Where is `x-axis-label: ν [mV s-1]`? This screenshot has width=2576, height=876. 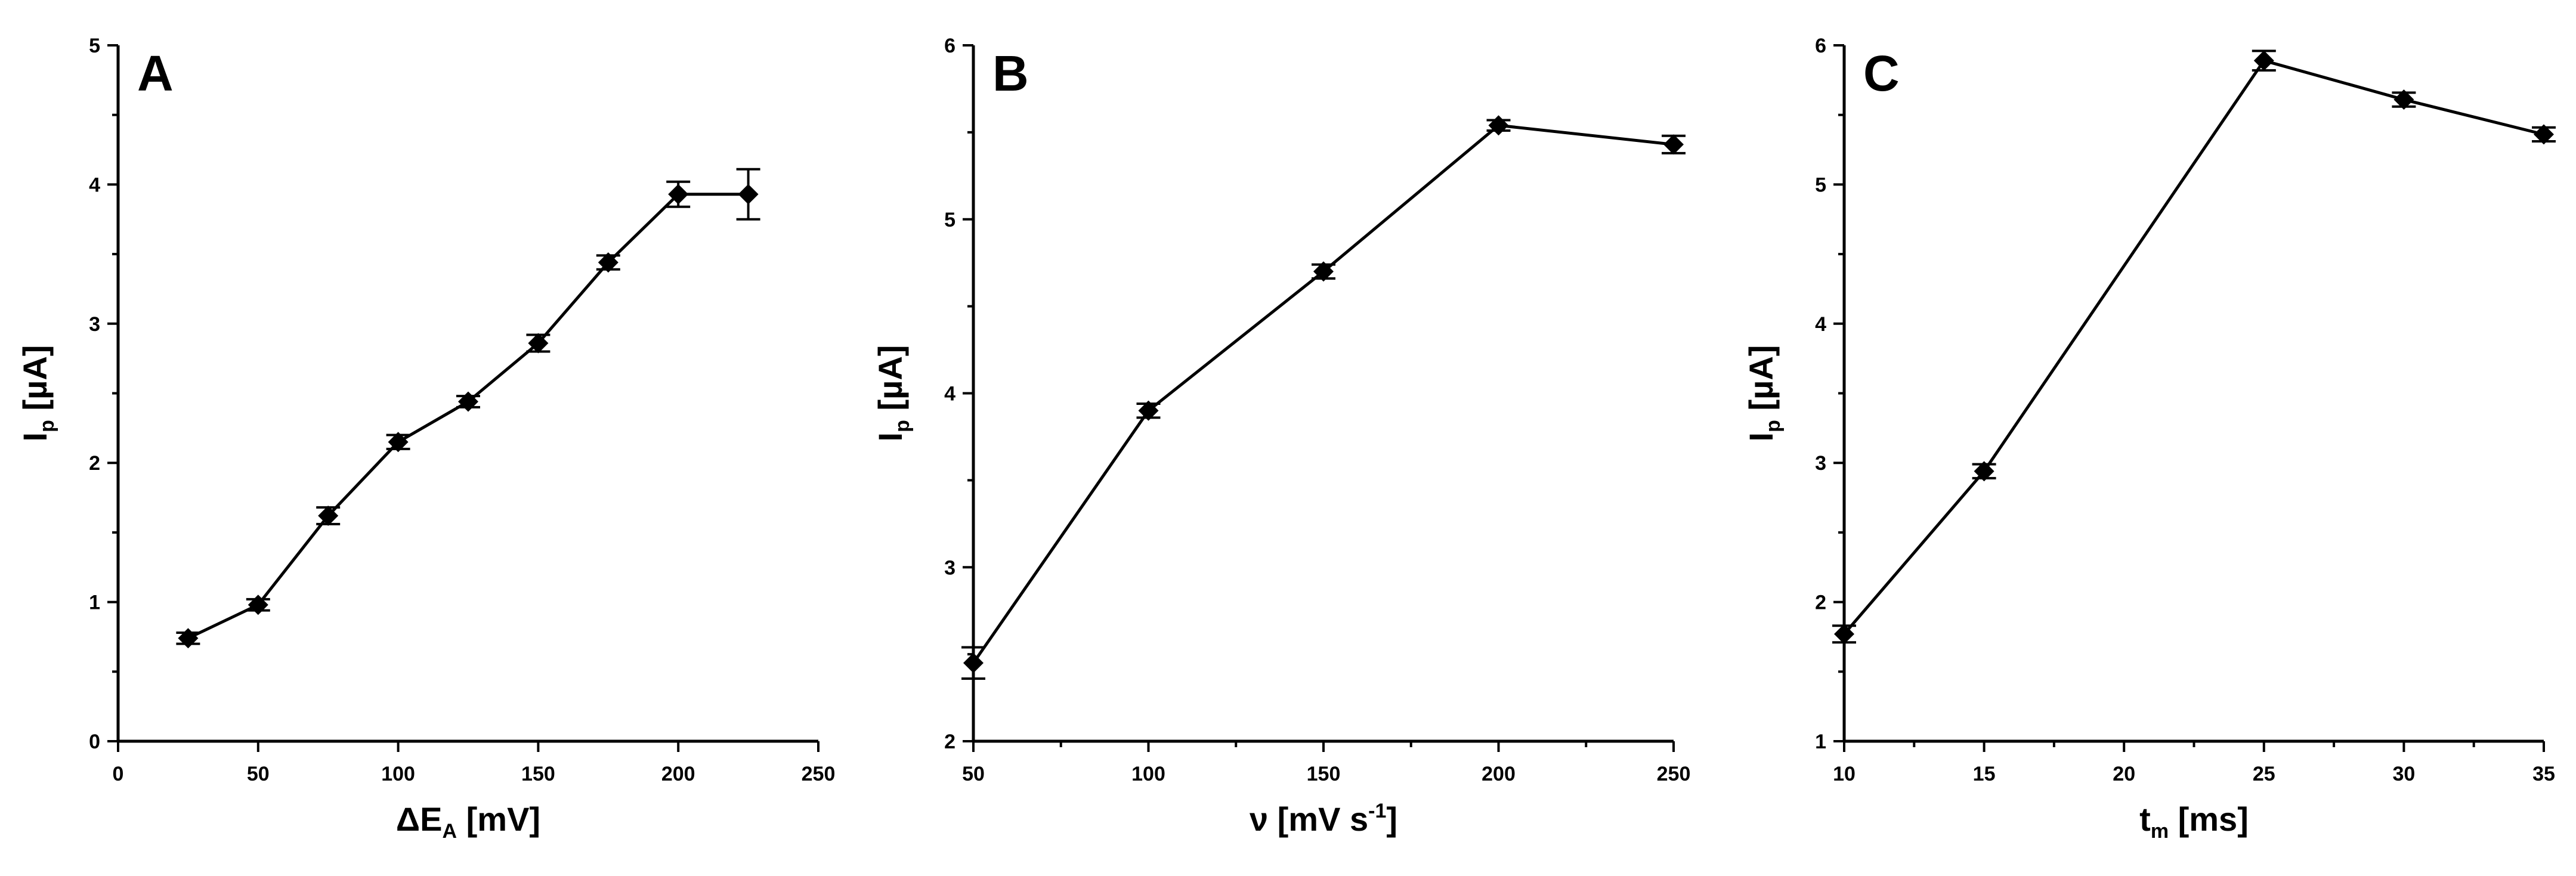
x-axis-label: ν [mV s-1] is located at coordinates (1323, 819).